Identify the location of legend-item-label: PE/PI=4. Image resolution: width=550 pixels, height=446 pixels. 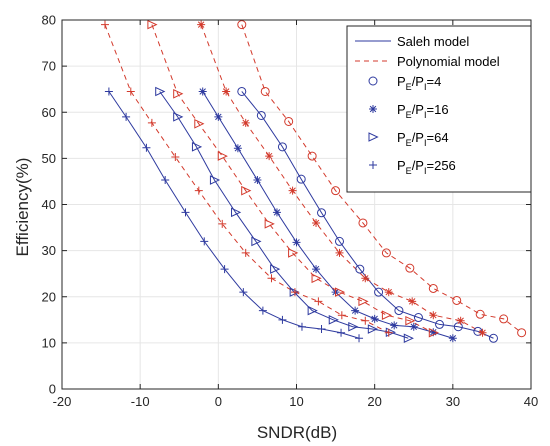
(419, 83).